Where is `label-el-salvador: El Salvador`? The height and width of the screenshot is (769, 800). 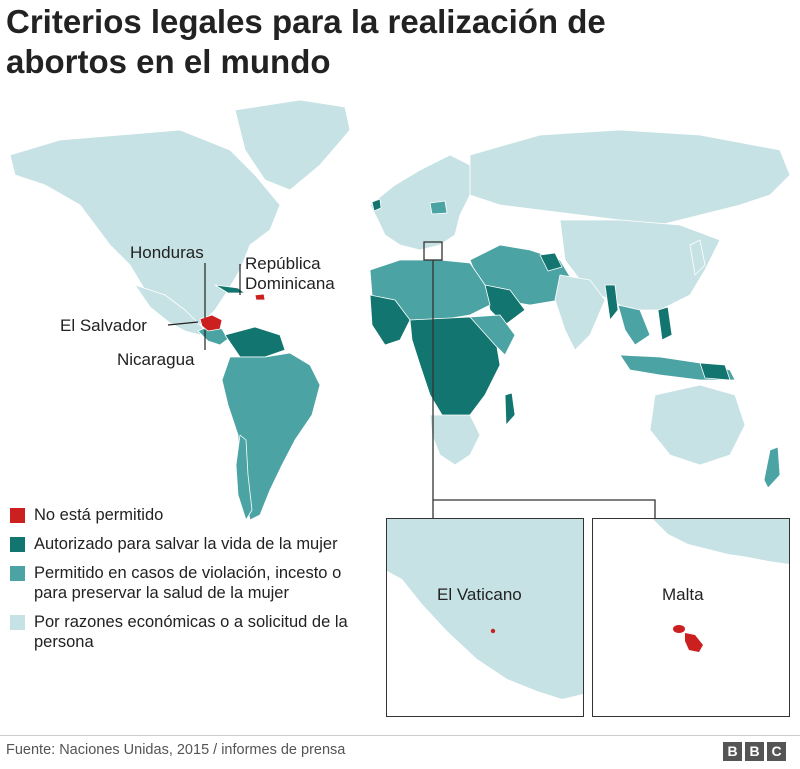 label-el-salvador: El Salvador is located at coordinates (103, 325).